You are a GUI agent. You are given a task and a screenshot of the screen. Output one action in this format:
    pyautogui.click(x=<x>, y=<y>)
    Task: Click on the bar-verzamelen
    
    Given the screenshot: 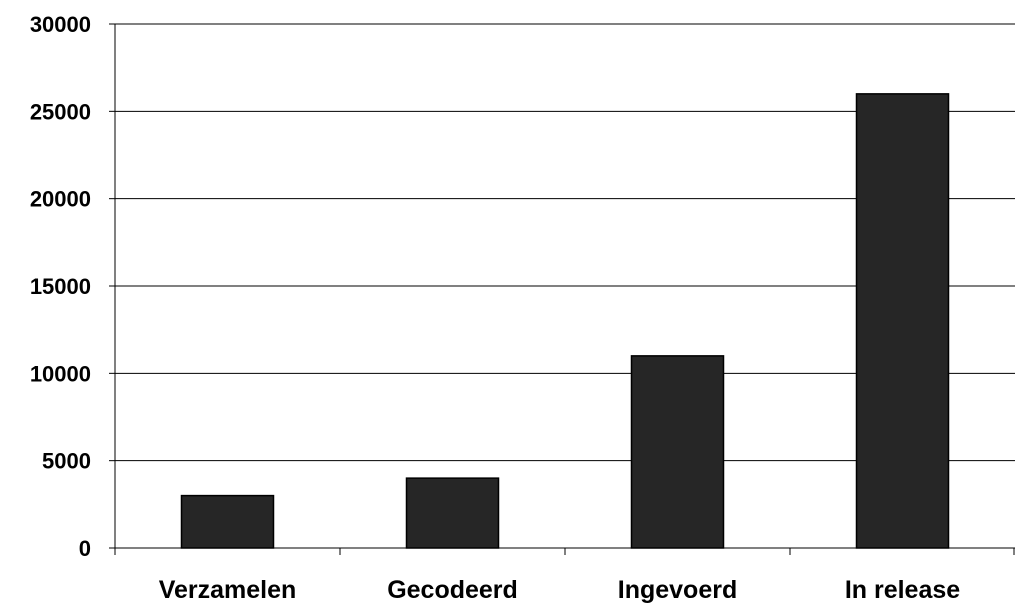 What is the action you would take?
    pyautogui.click(x=227, y=521)
    